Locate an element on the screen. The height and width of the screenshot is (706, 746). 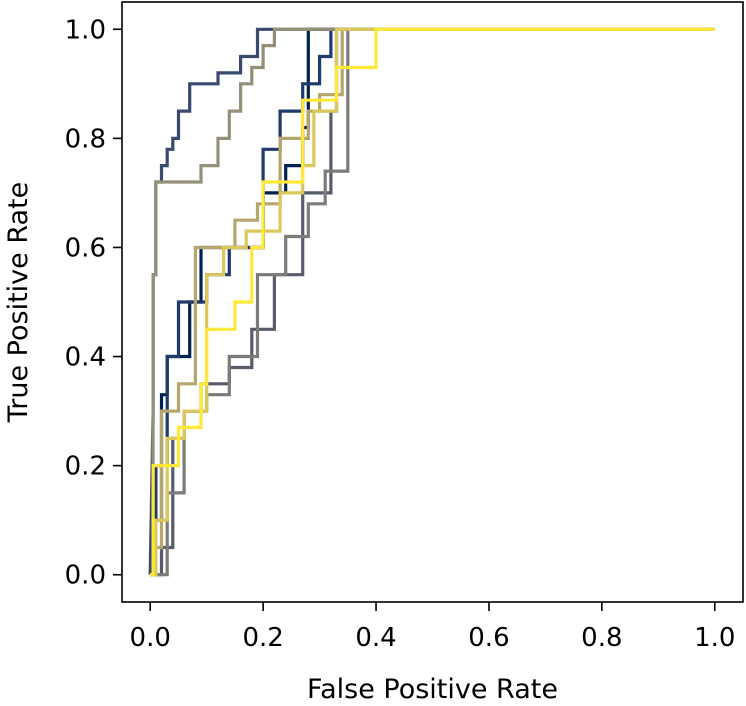
x-axis-label: False Positive Rate is located at coordinates (432, 687).